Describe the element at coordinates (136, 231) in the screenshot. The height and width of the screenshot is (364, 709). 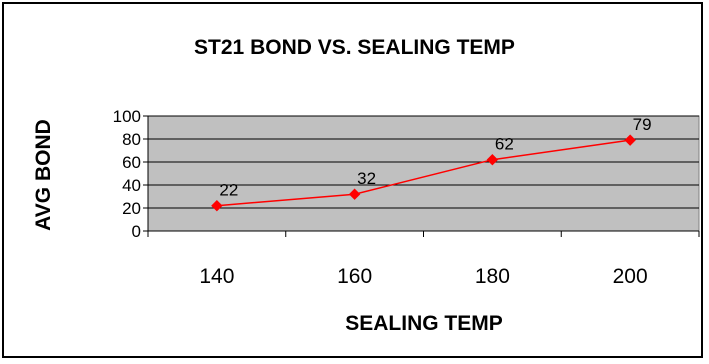
I see `y-tick-label: 0` at that location.